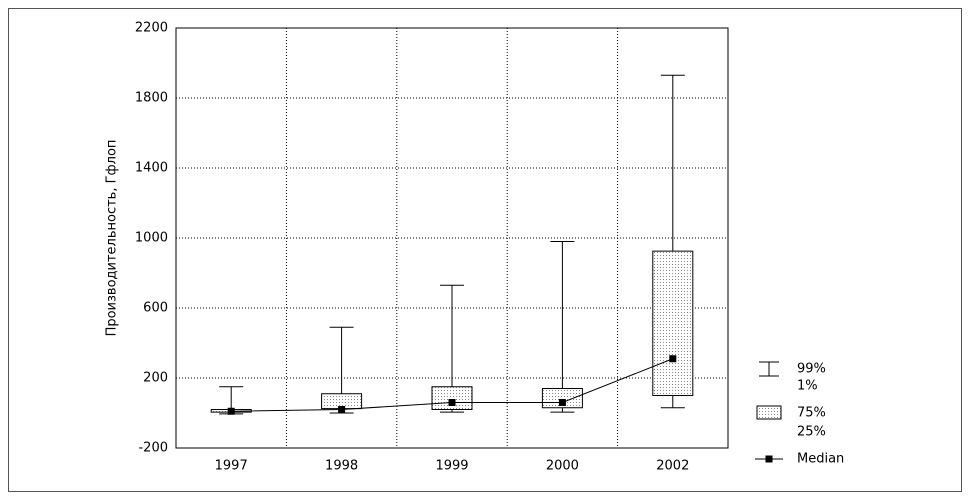 The image size is (971, 501). I want to click on legend-label: Median, so click(820, 459).